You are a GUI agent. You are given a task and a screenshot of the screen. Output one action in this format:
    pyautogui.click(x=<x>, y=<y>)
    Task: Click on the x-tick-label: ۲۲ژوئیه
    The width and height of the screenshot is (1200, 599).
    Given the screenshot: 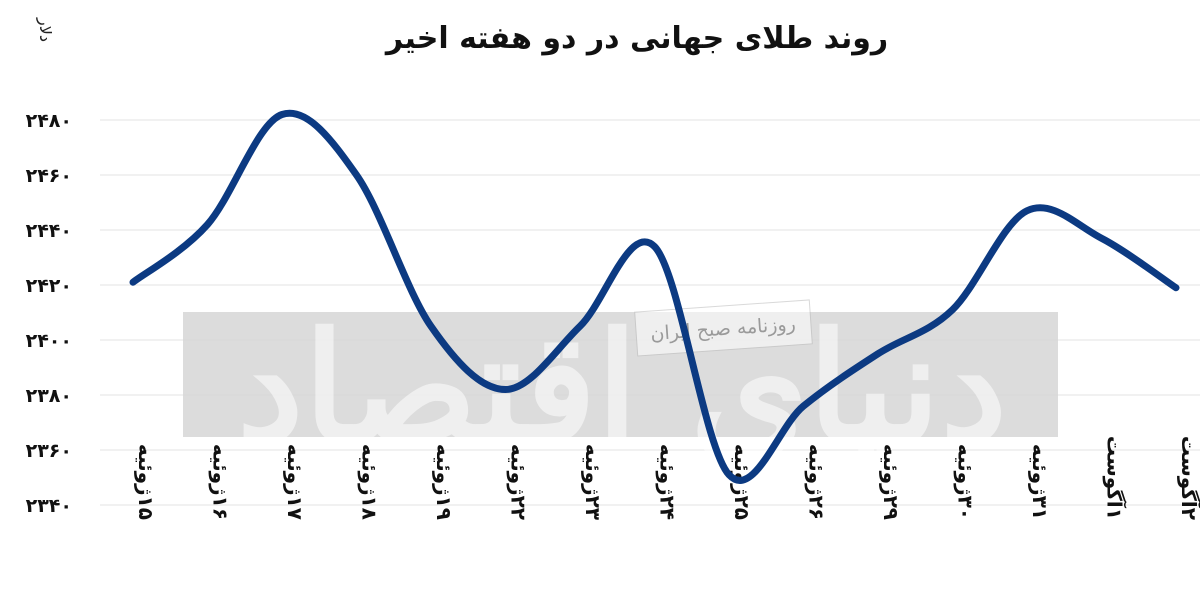 What is the action you would take?
    pyautogui.click(x=519, y=482)
    